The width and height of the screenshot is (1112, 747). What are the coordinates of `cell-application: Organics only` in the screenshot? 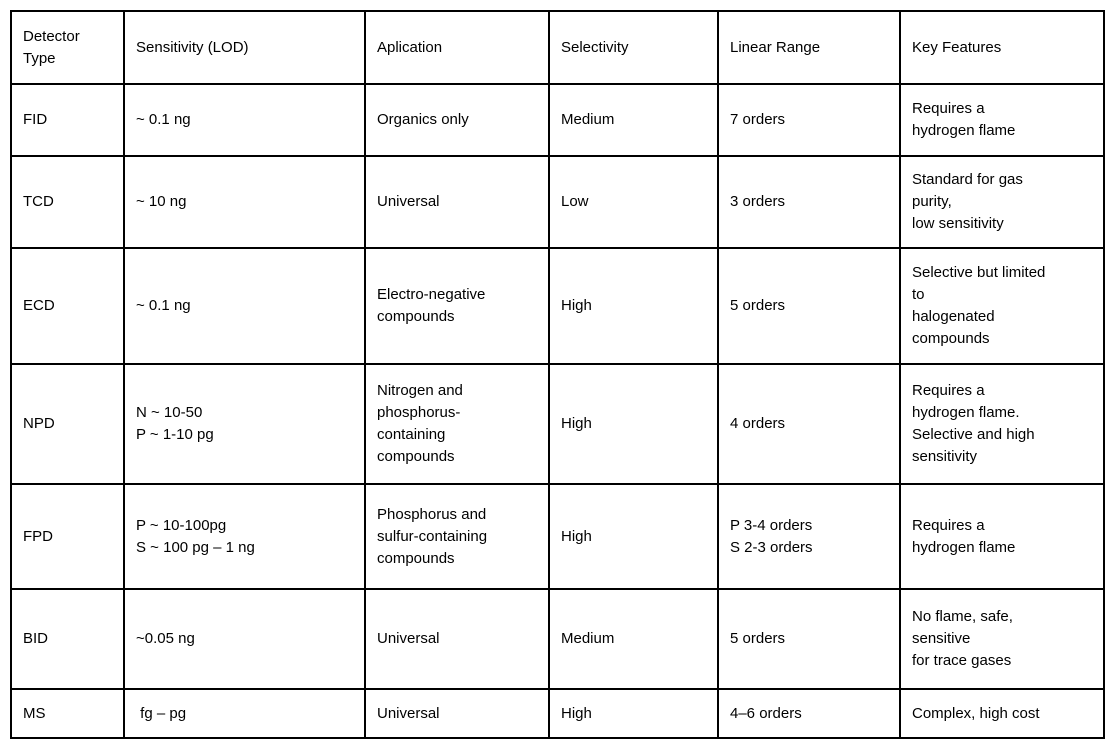 It's located at (457, 120).